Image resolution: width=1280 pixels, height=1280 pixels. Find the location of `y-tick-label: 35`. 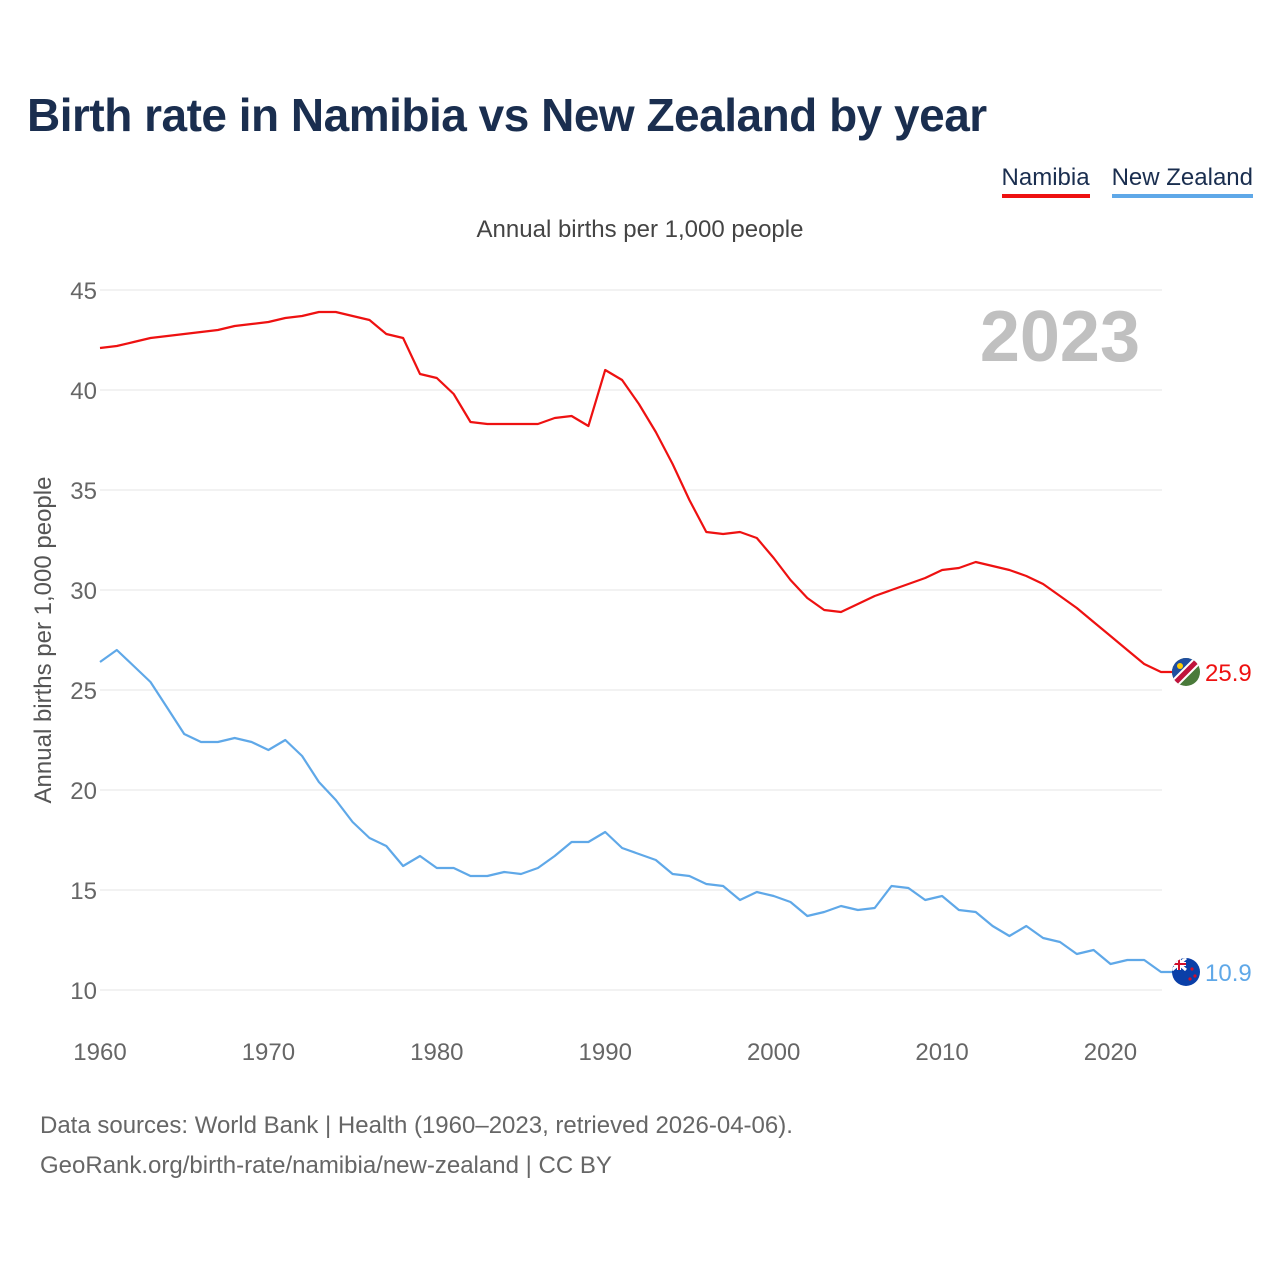

y-tick-label: 35 is located at coordinates (83, 491).